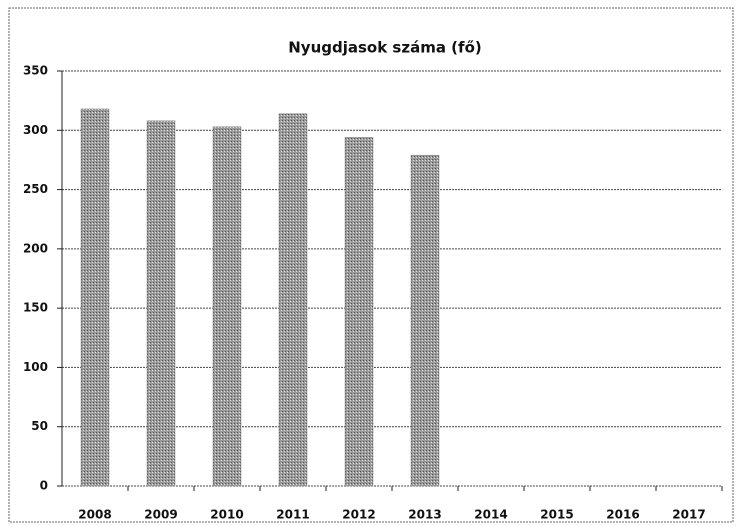 Image resolution: width=738 pixels, height=526 pixels. What do you see at coordinates (160, 515) in the screenshot?
I see `x-tick-label: 2009` at bounding box center [160, 515].